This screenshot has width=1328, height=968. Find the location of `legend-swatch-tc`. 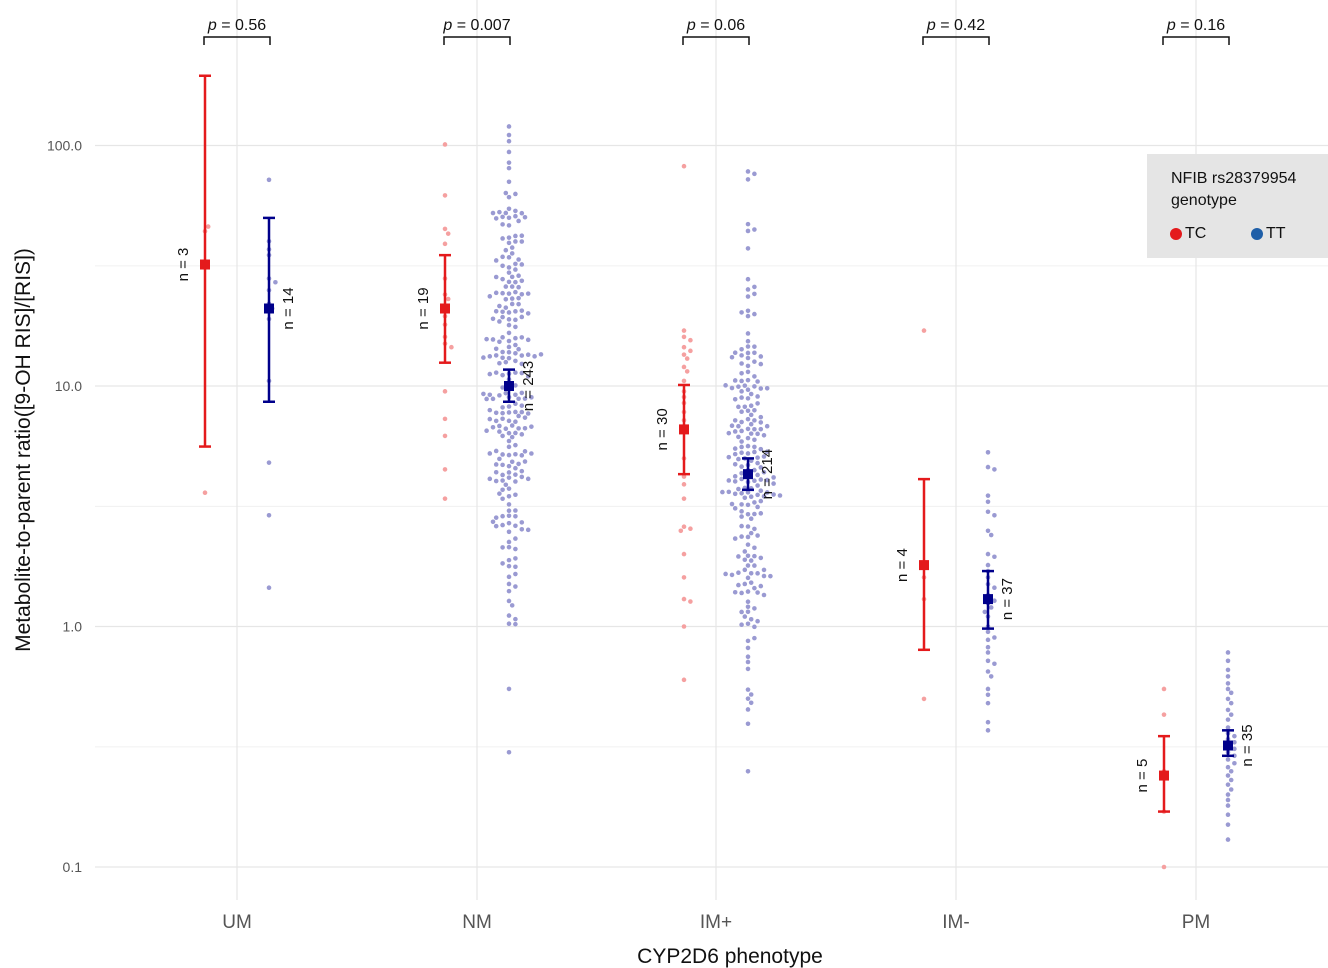

legend-swatch-tc is located at coordinates (1176, 234).